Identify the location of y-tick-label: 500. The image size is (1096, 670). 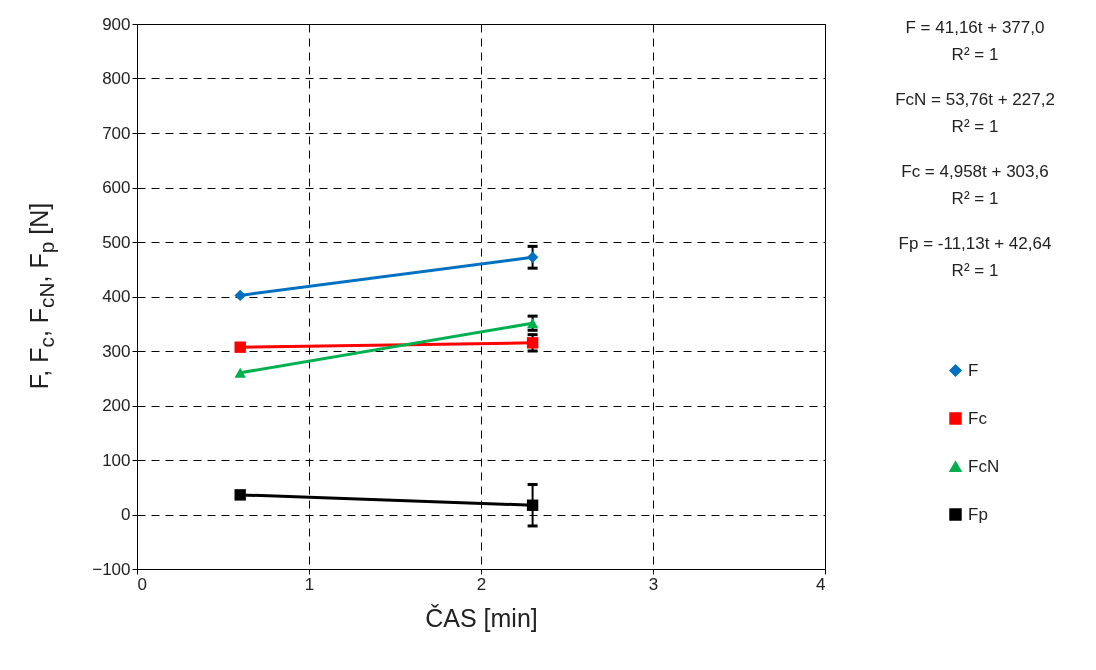
(116, 242).